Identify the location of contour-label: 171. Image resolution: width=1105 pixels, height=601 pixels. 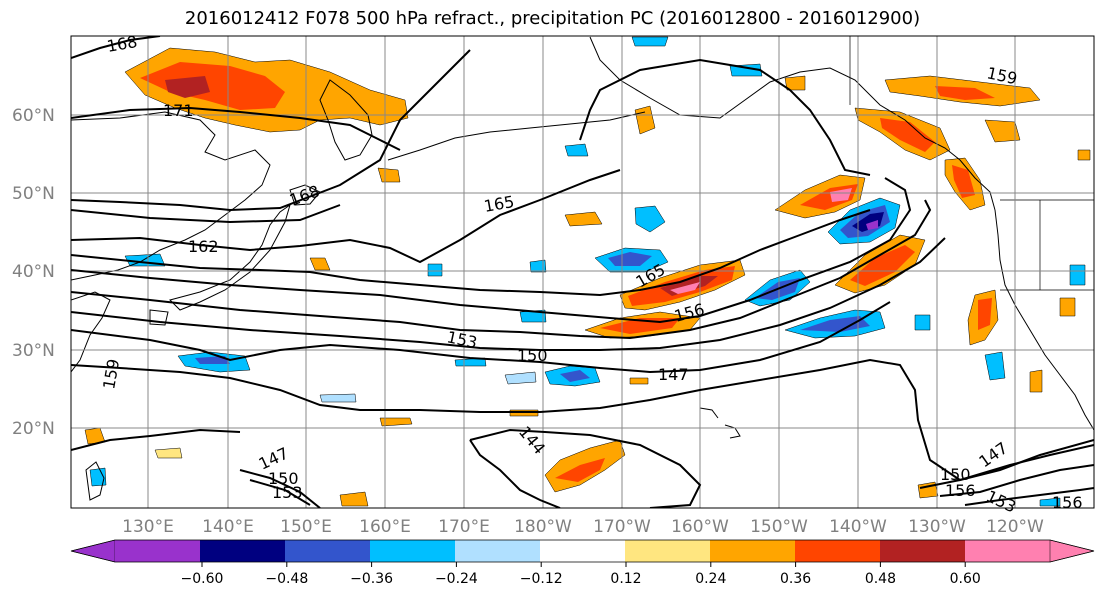
(178, 110).